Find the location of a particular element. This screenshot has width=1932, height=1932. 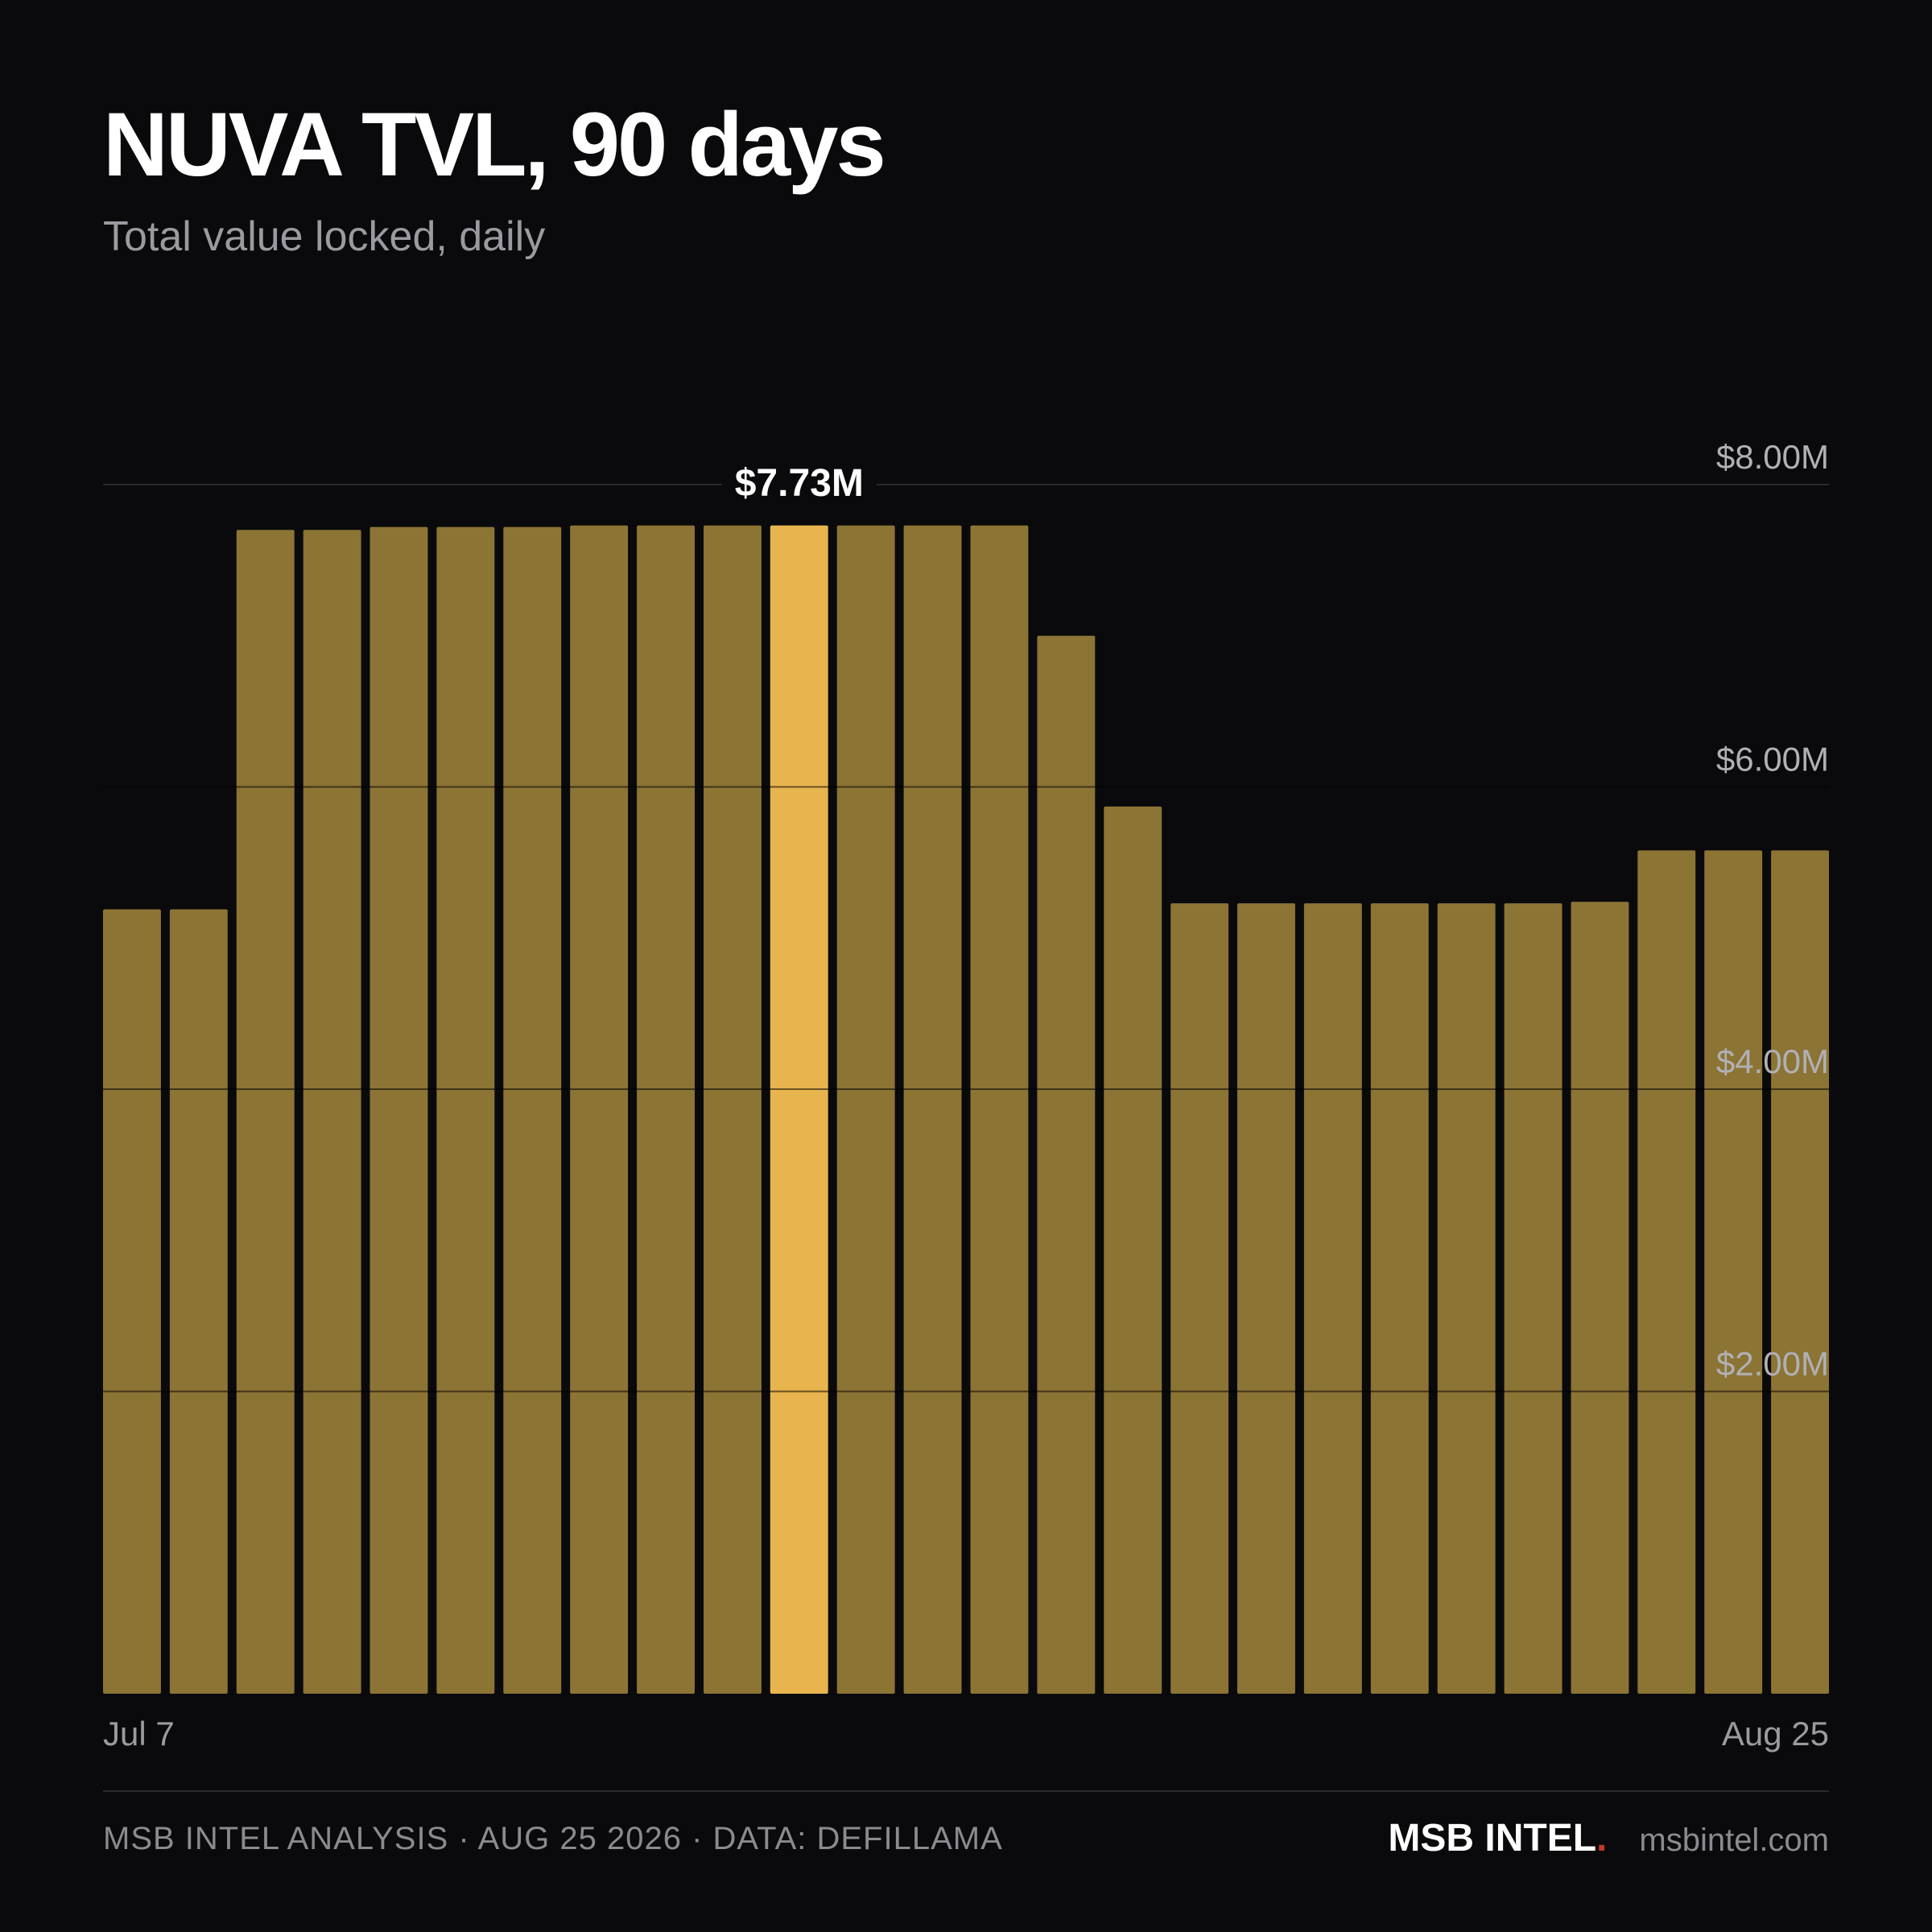

brand-logo: MSB INTEL. is located at coordinates (1497, 1838).